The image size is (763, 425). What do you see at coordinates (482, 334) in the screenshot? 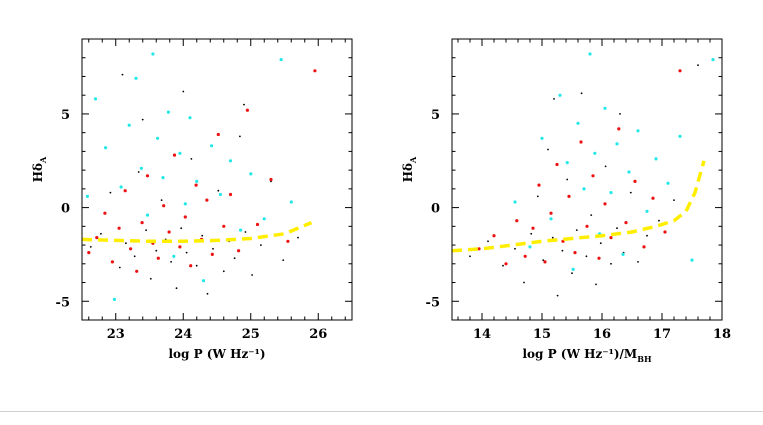
I see `x-tick-label: 14` at bounding box center [482, 334].